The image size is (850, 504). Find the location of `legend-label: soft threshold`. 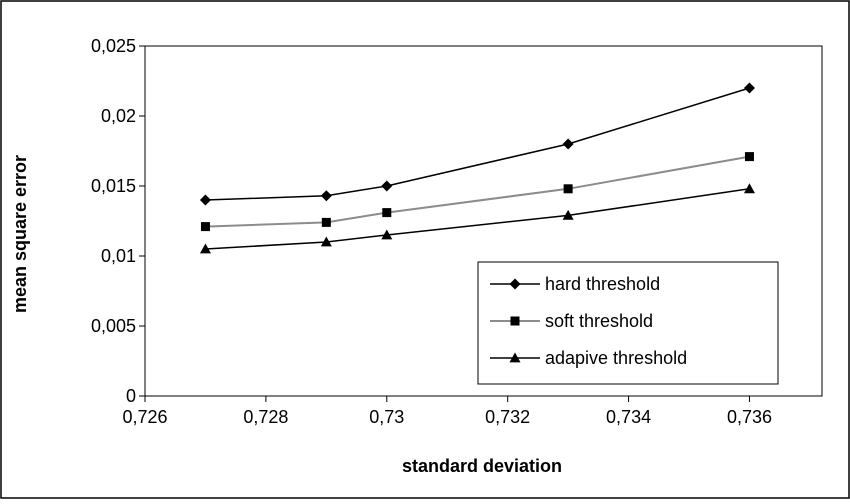

legend-label: soft threshold is located at coordinates (599, 321).